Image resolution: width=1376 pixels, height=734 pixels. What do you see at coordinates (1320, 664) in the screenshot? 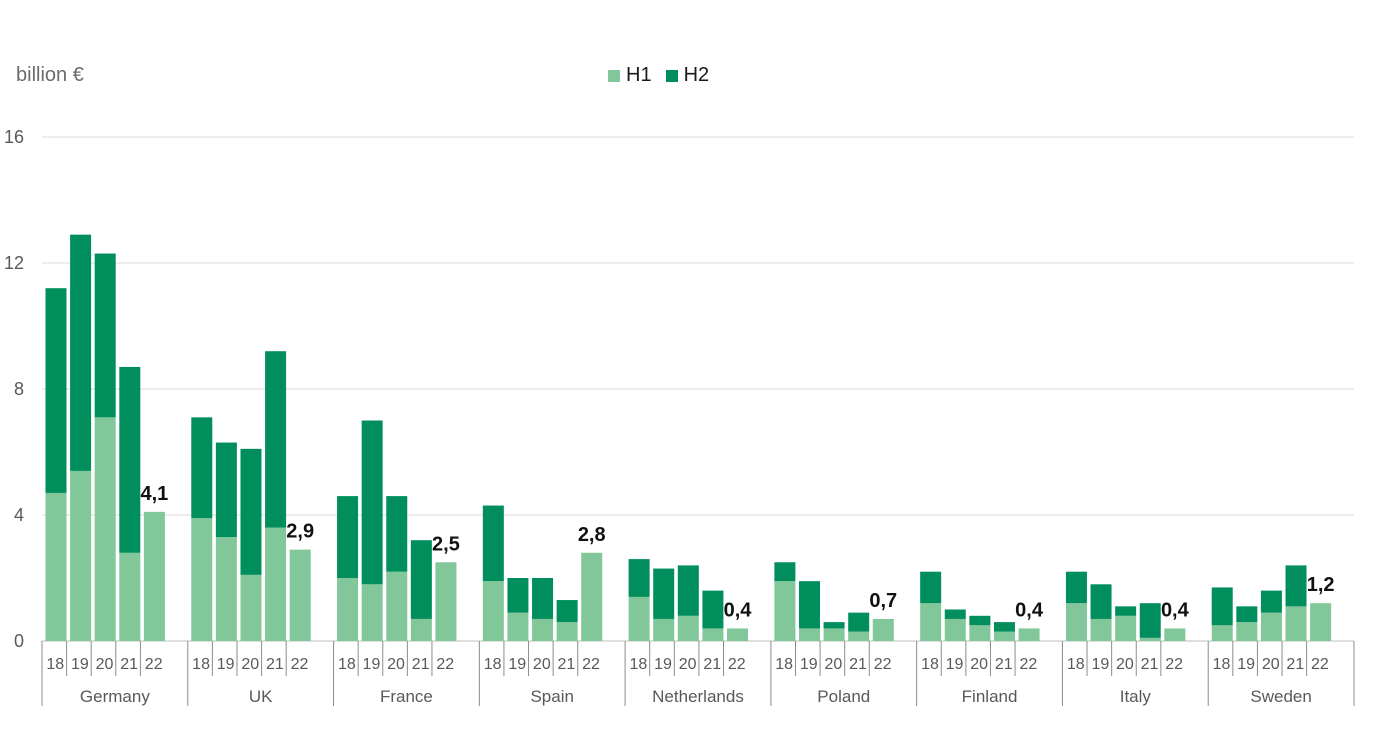
I see `x-tick-label-sweden-22: 22` at bounding box center [1320, 664].